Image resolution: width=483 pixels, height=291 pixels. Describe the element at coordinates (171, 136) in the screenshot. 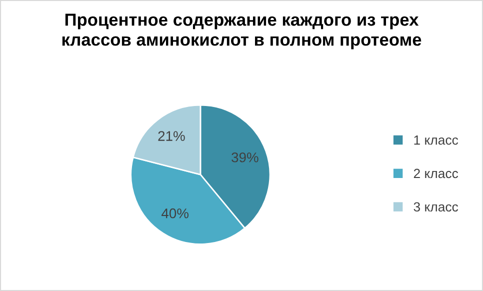

I see `data-label: 21%` at that location.